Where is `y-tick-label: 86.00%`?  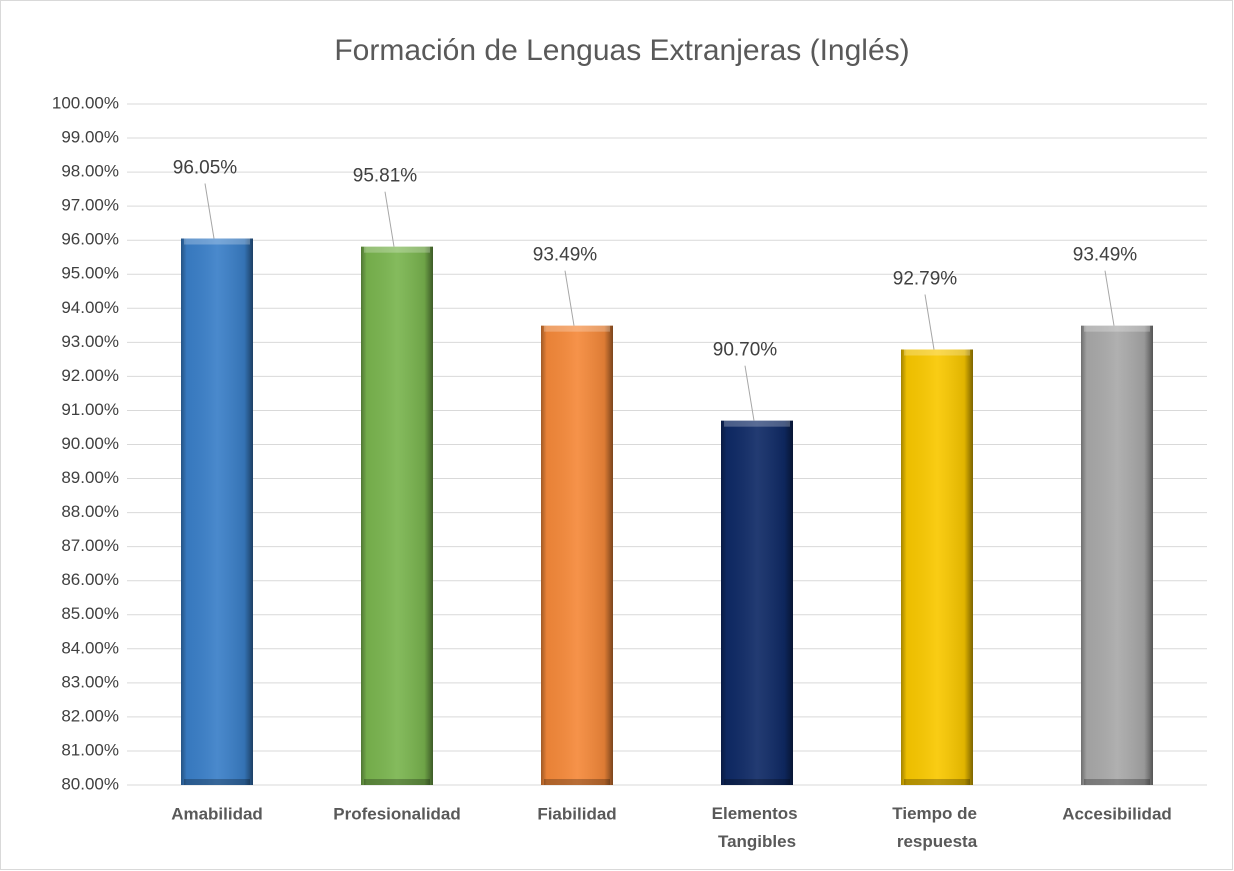 y-tick-label: 86.00% is located at coordinates (90, 579).